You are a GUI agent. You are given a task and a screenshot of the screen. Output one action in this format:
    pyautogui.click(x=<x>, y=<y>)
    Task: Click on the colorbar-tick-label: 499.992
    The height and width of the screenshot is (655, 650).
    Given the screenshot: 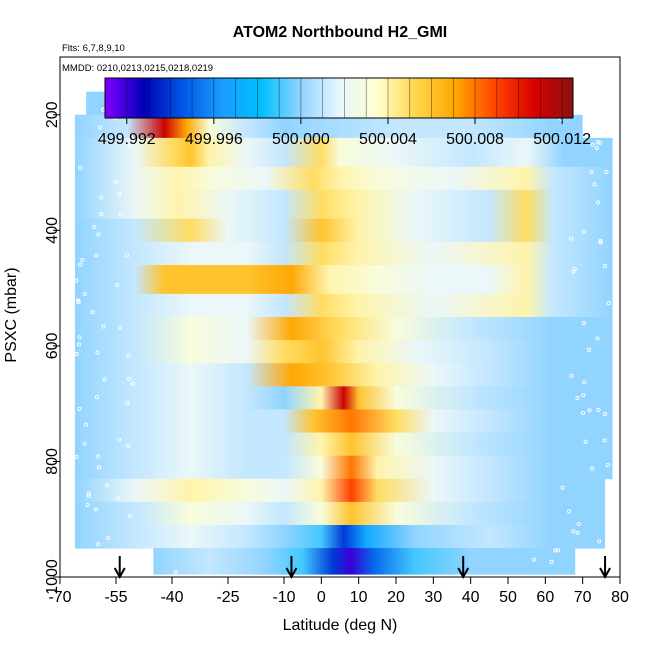 What is the action you would take?
    pyautogui.click(x=127, y=139)
    